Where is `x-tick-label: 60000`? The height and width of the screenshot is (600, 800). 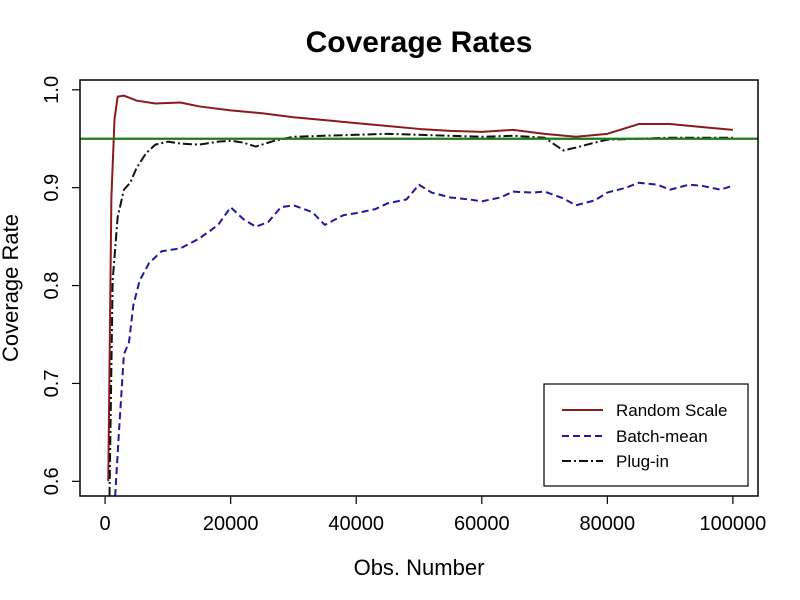 x-tick-label: 60000 is located at coordinates (482, 524).